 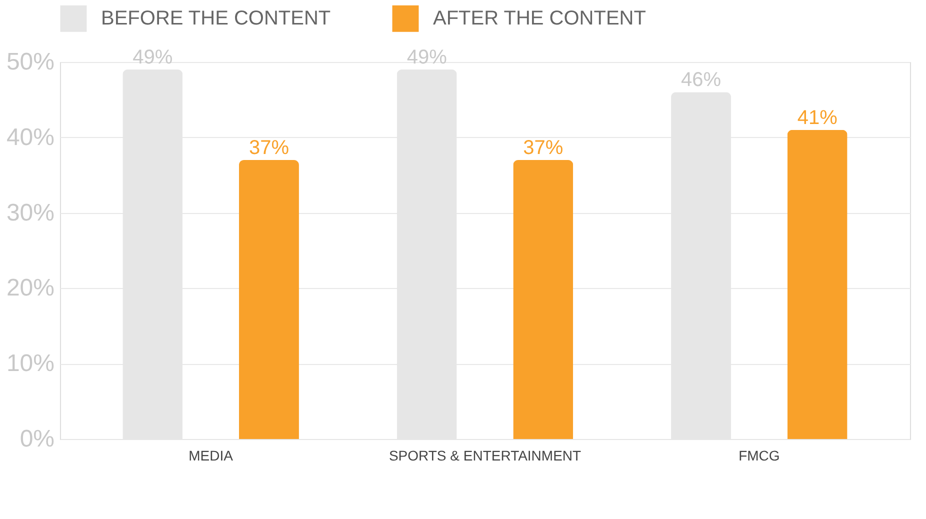 I want to click on x-tick-label: FMCG, so click(x=759, y=456).